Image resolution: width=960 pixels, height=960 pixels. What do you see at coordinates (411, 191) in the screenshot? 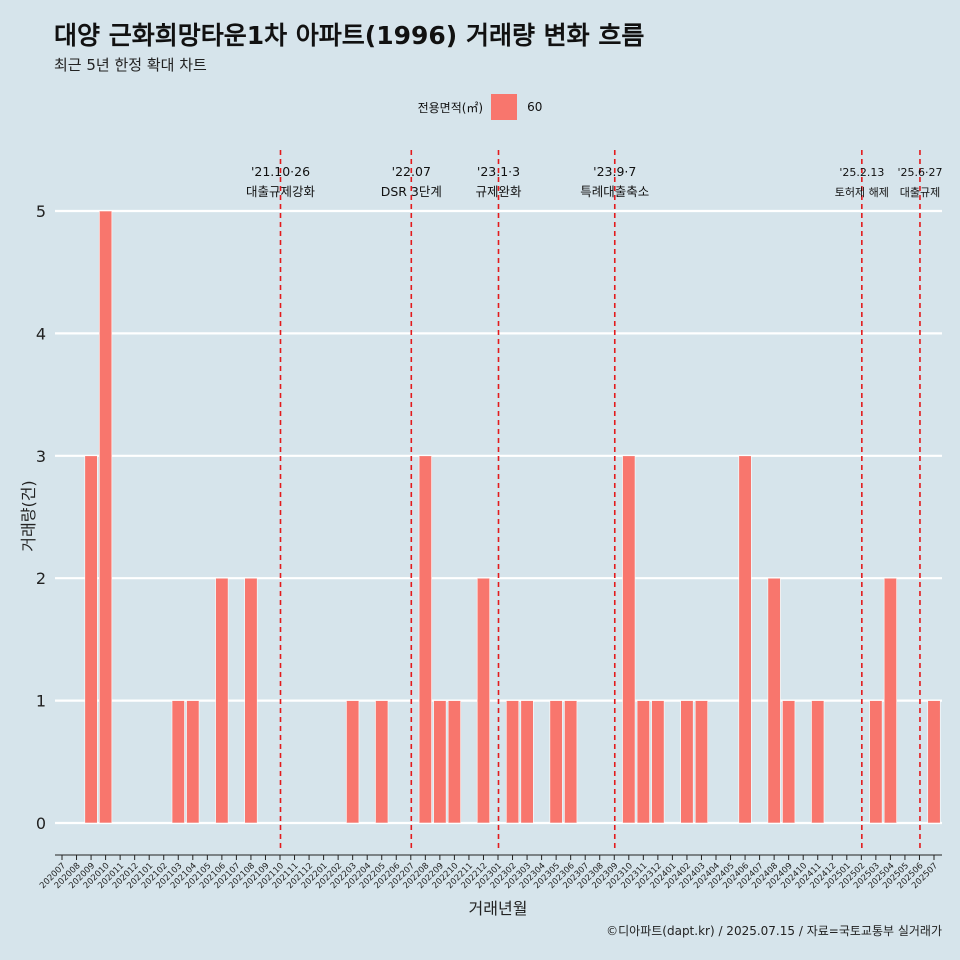
I see `event-label: DSR 3단계` at bounding box center [411, 191].